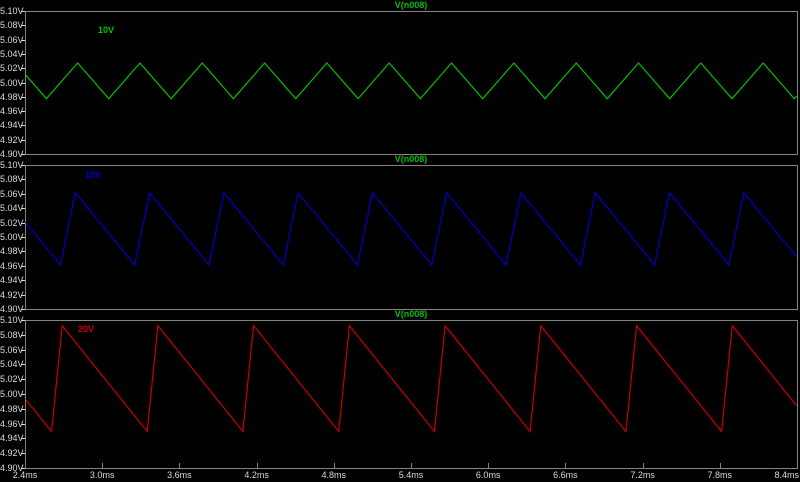 This screenshot has height=482, width=800. Describe the element at coordinates (106, 30) in the screenshot. I see `pane1-annotation-10v: 10V` at that location.